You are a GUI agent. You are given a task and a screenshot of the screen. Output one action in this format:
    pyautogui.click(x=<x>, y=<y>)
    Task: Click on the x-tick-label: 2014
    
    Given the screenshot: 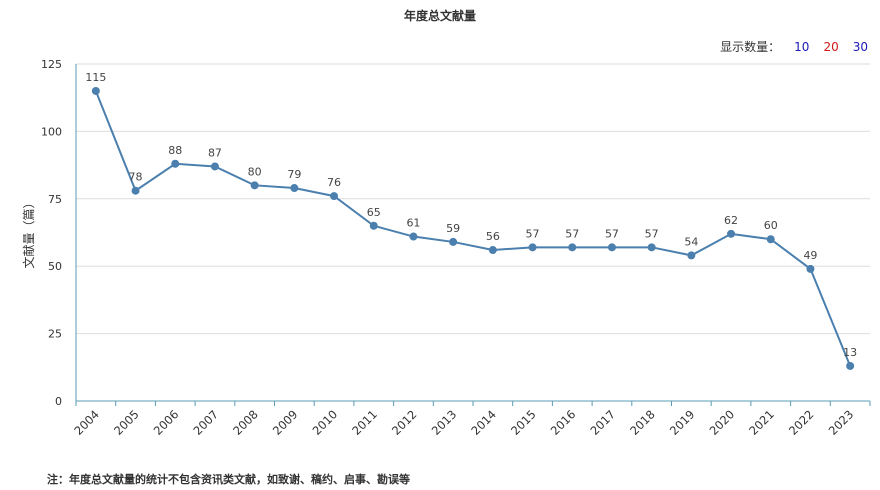 What is the action you would take?
    pyautogui.click(x=483, y=422)
    